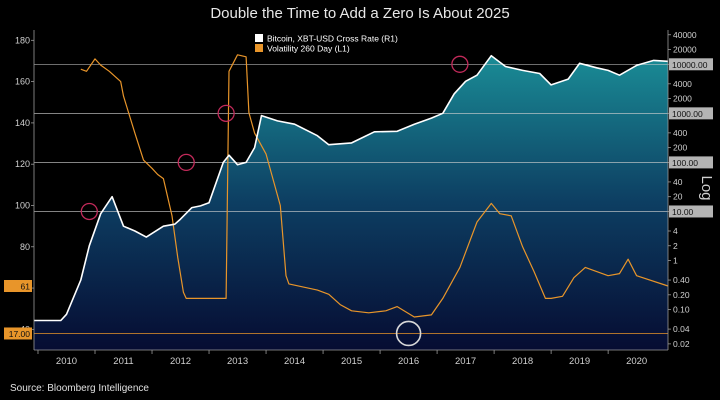 The image size is (720, 400). I want to click on right-tick-label-16: 0.20, so click(681, 295).